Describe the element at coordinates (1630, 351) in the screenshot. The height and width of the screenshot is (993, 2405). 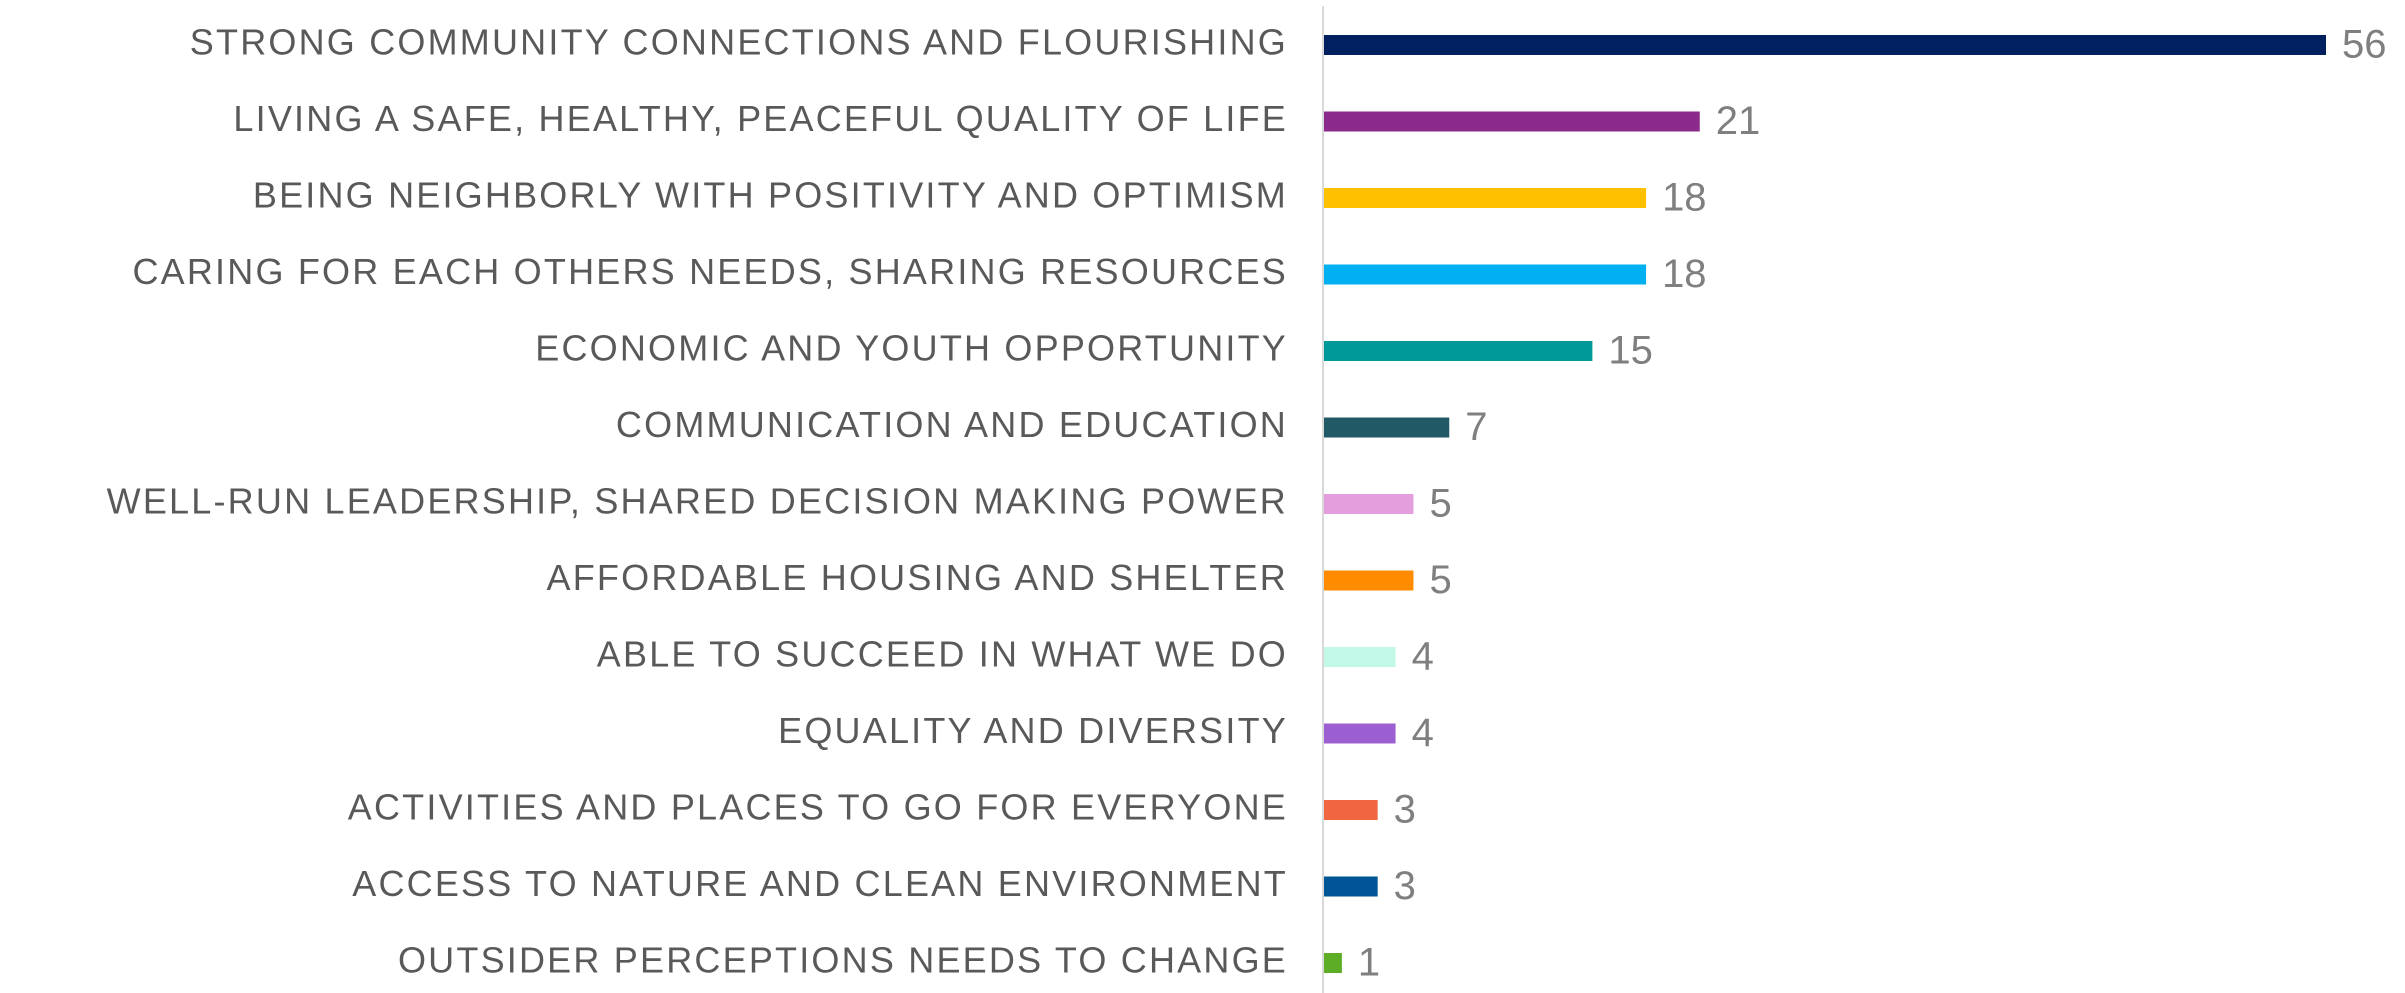
I see `value-label: 15` at that location.